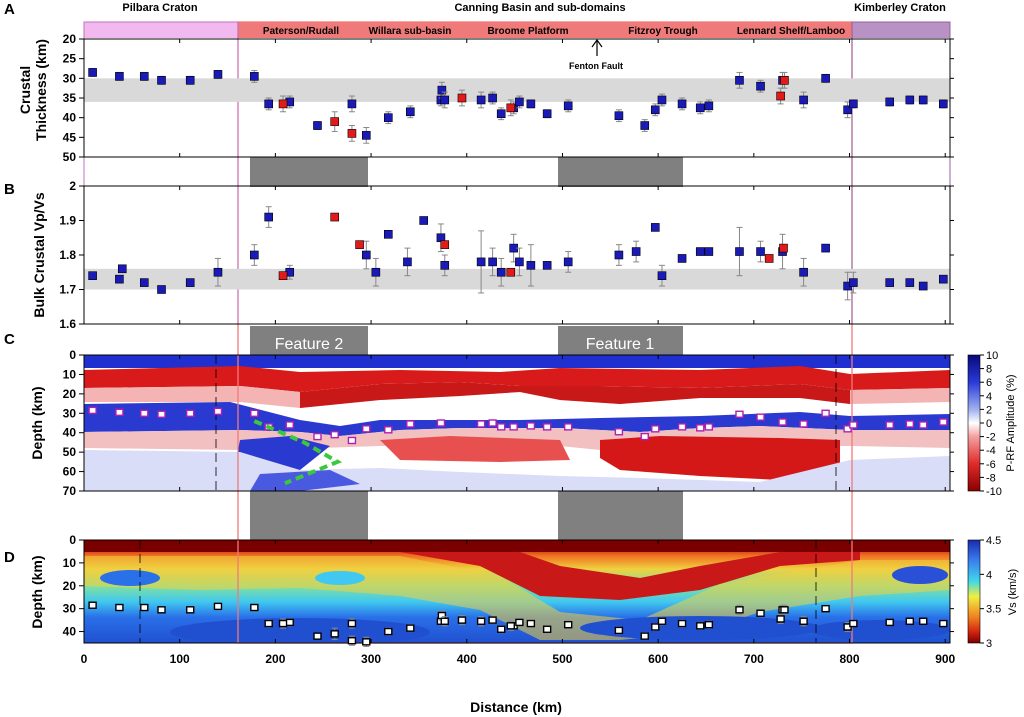  What do you see at coordinates (70, 586) in the screenshot?
I see `y-tick-label: 20` at bounding box center [70, 586].